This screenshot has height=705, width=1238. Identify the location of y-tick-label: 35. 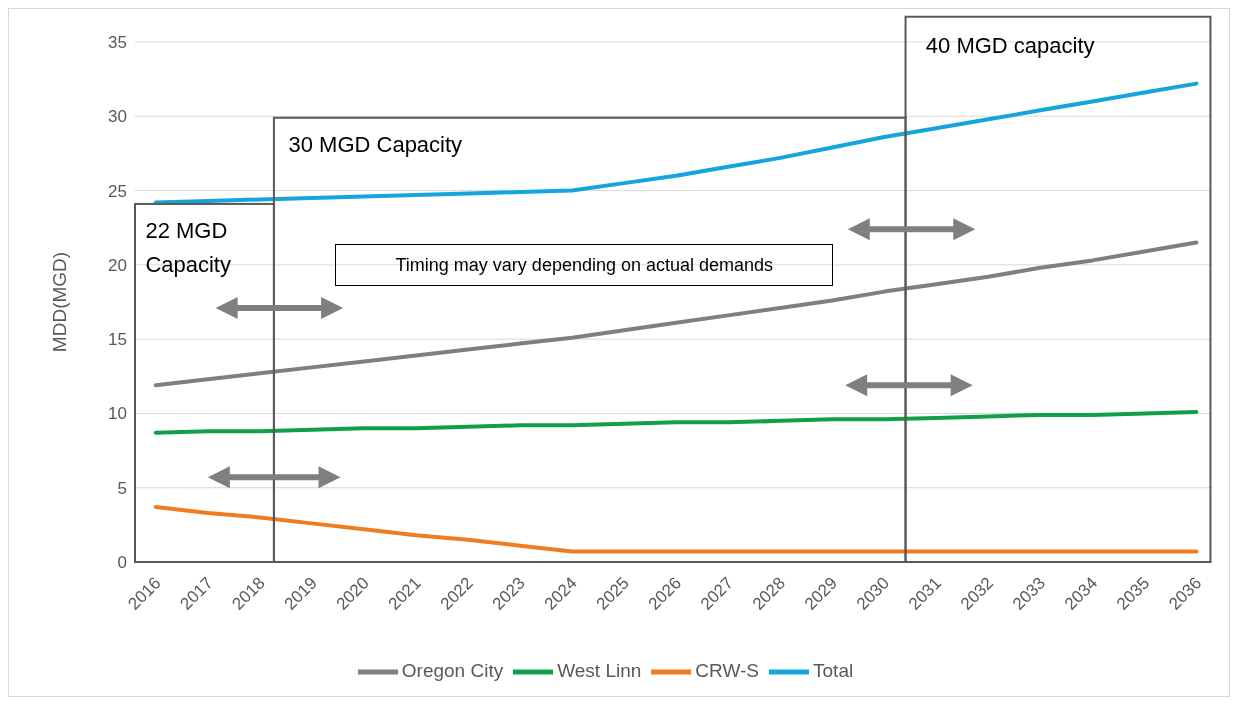
(117, 43).